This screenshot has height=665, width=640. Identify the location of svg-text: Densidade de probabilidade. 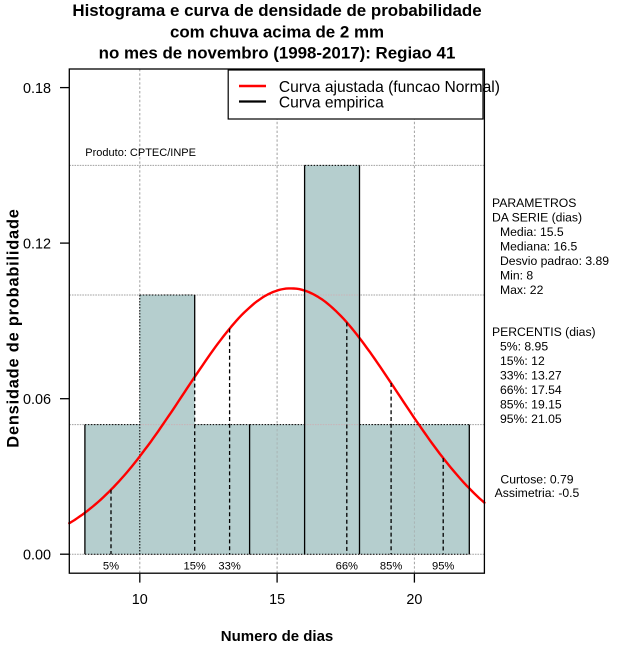
(14, 327).